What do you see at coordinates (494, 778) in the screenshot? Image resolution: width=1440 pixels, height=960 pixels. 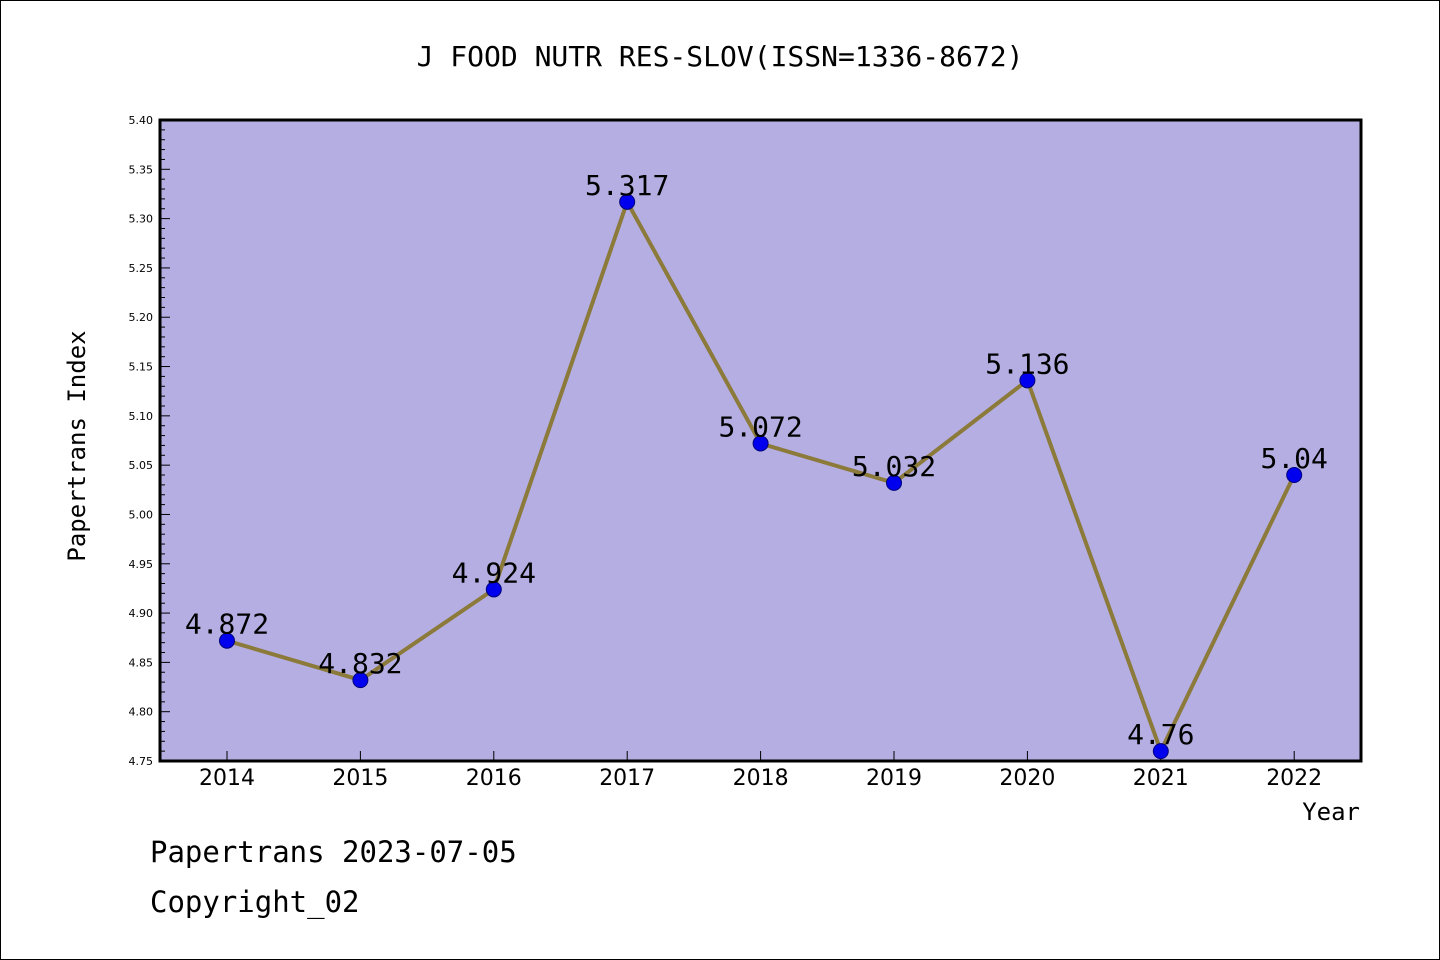 I see `x-tick-label: 2016` at bounding box center [494, 778].